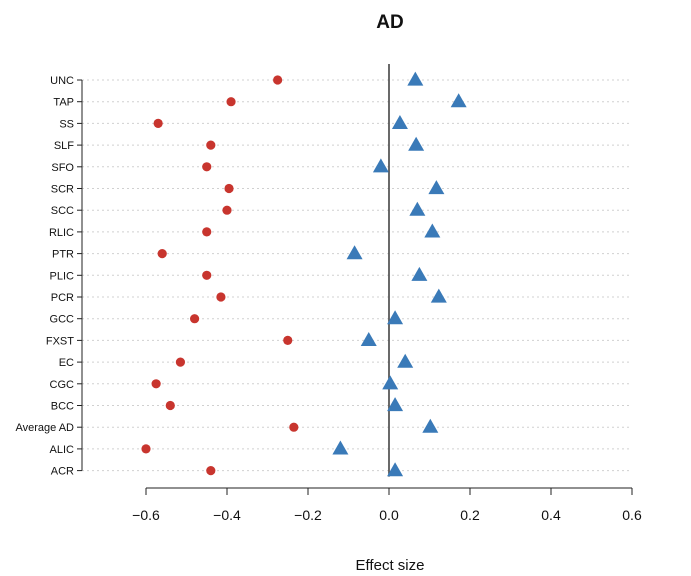  I want to click on y-tick-label: SLF, so click(64, 146).